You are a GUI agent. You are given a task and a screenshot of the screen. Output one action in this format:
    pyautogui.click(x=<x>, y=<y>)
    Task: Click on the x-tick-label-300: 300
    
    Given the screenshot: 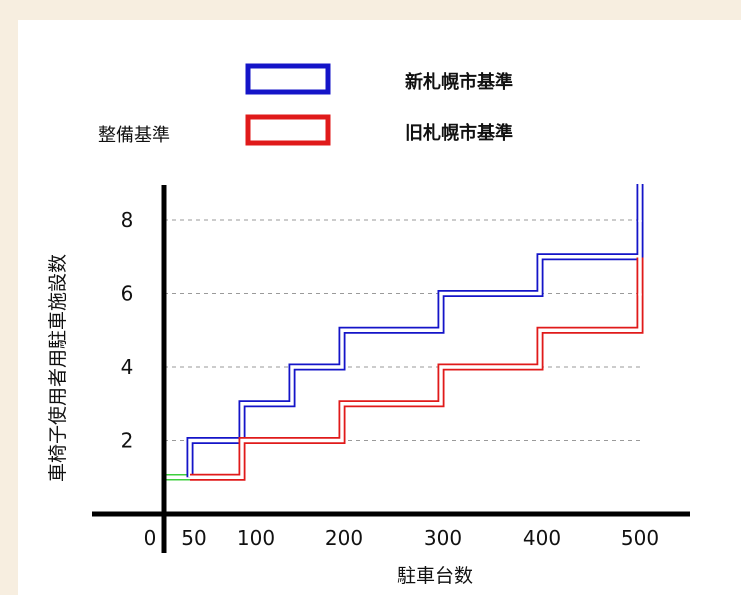 What is the action you would take?
    pyautogui.click(x=443, y=538)
    